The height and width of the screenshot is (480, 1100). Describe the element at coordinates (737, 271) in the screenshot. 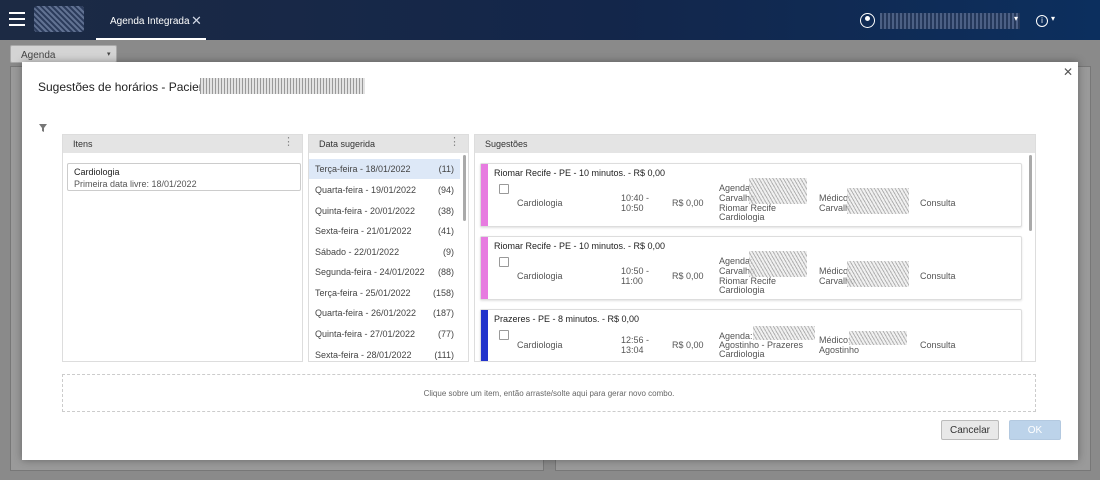

I see `suggestion-agenda-doctor: Carvalho` at that location.